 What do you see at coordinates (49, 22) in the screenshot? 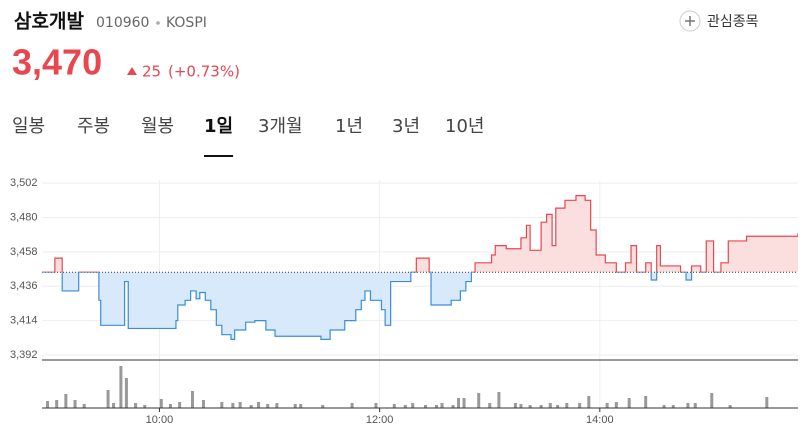
I see `stock-name: 삼호개발` at bounding box center [49, 22].